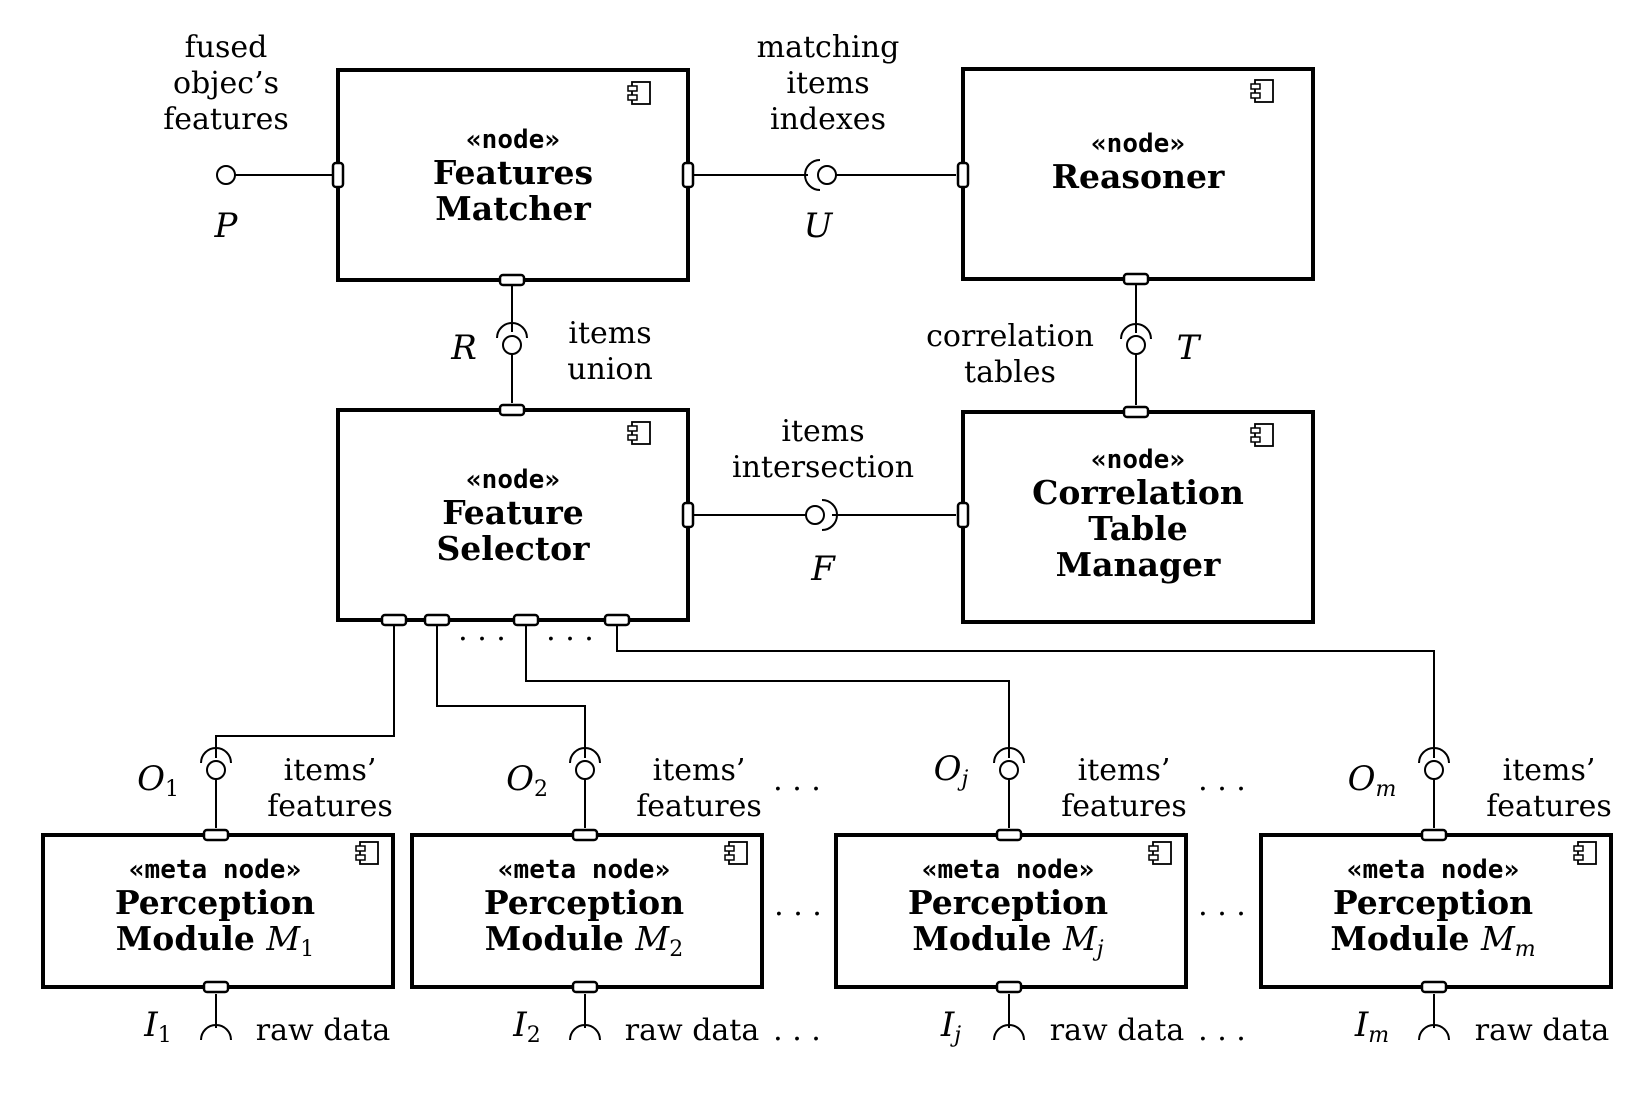 This screenshot has width=1640, height=1094. What do you see at coordinates (1372, 780) in the screenshot?
I see `om-symbol: Om` at bounding box center [1372, 780].